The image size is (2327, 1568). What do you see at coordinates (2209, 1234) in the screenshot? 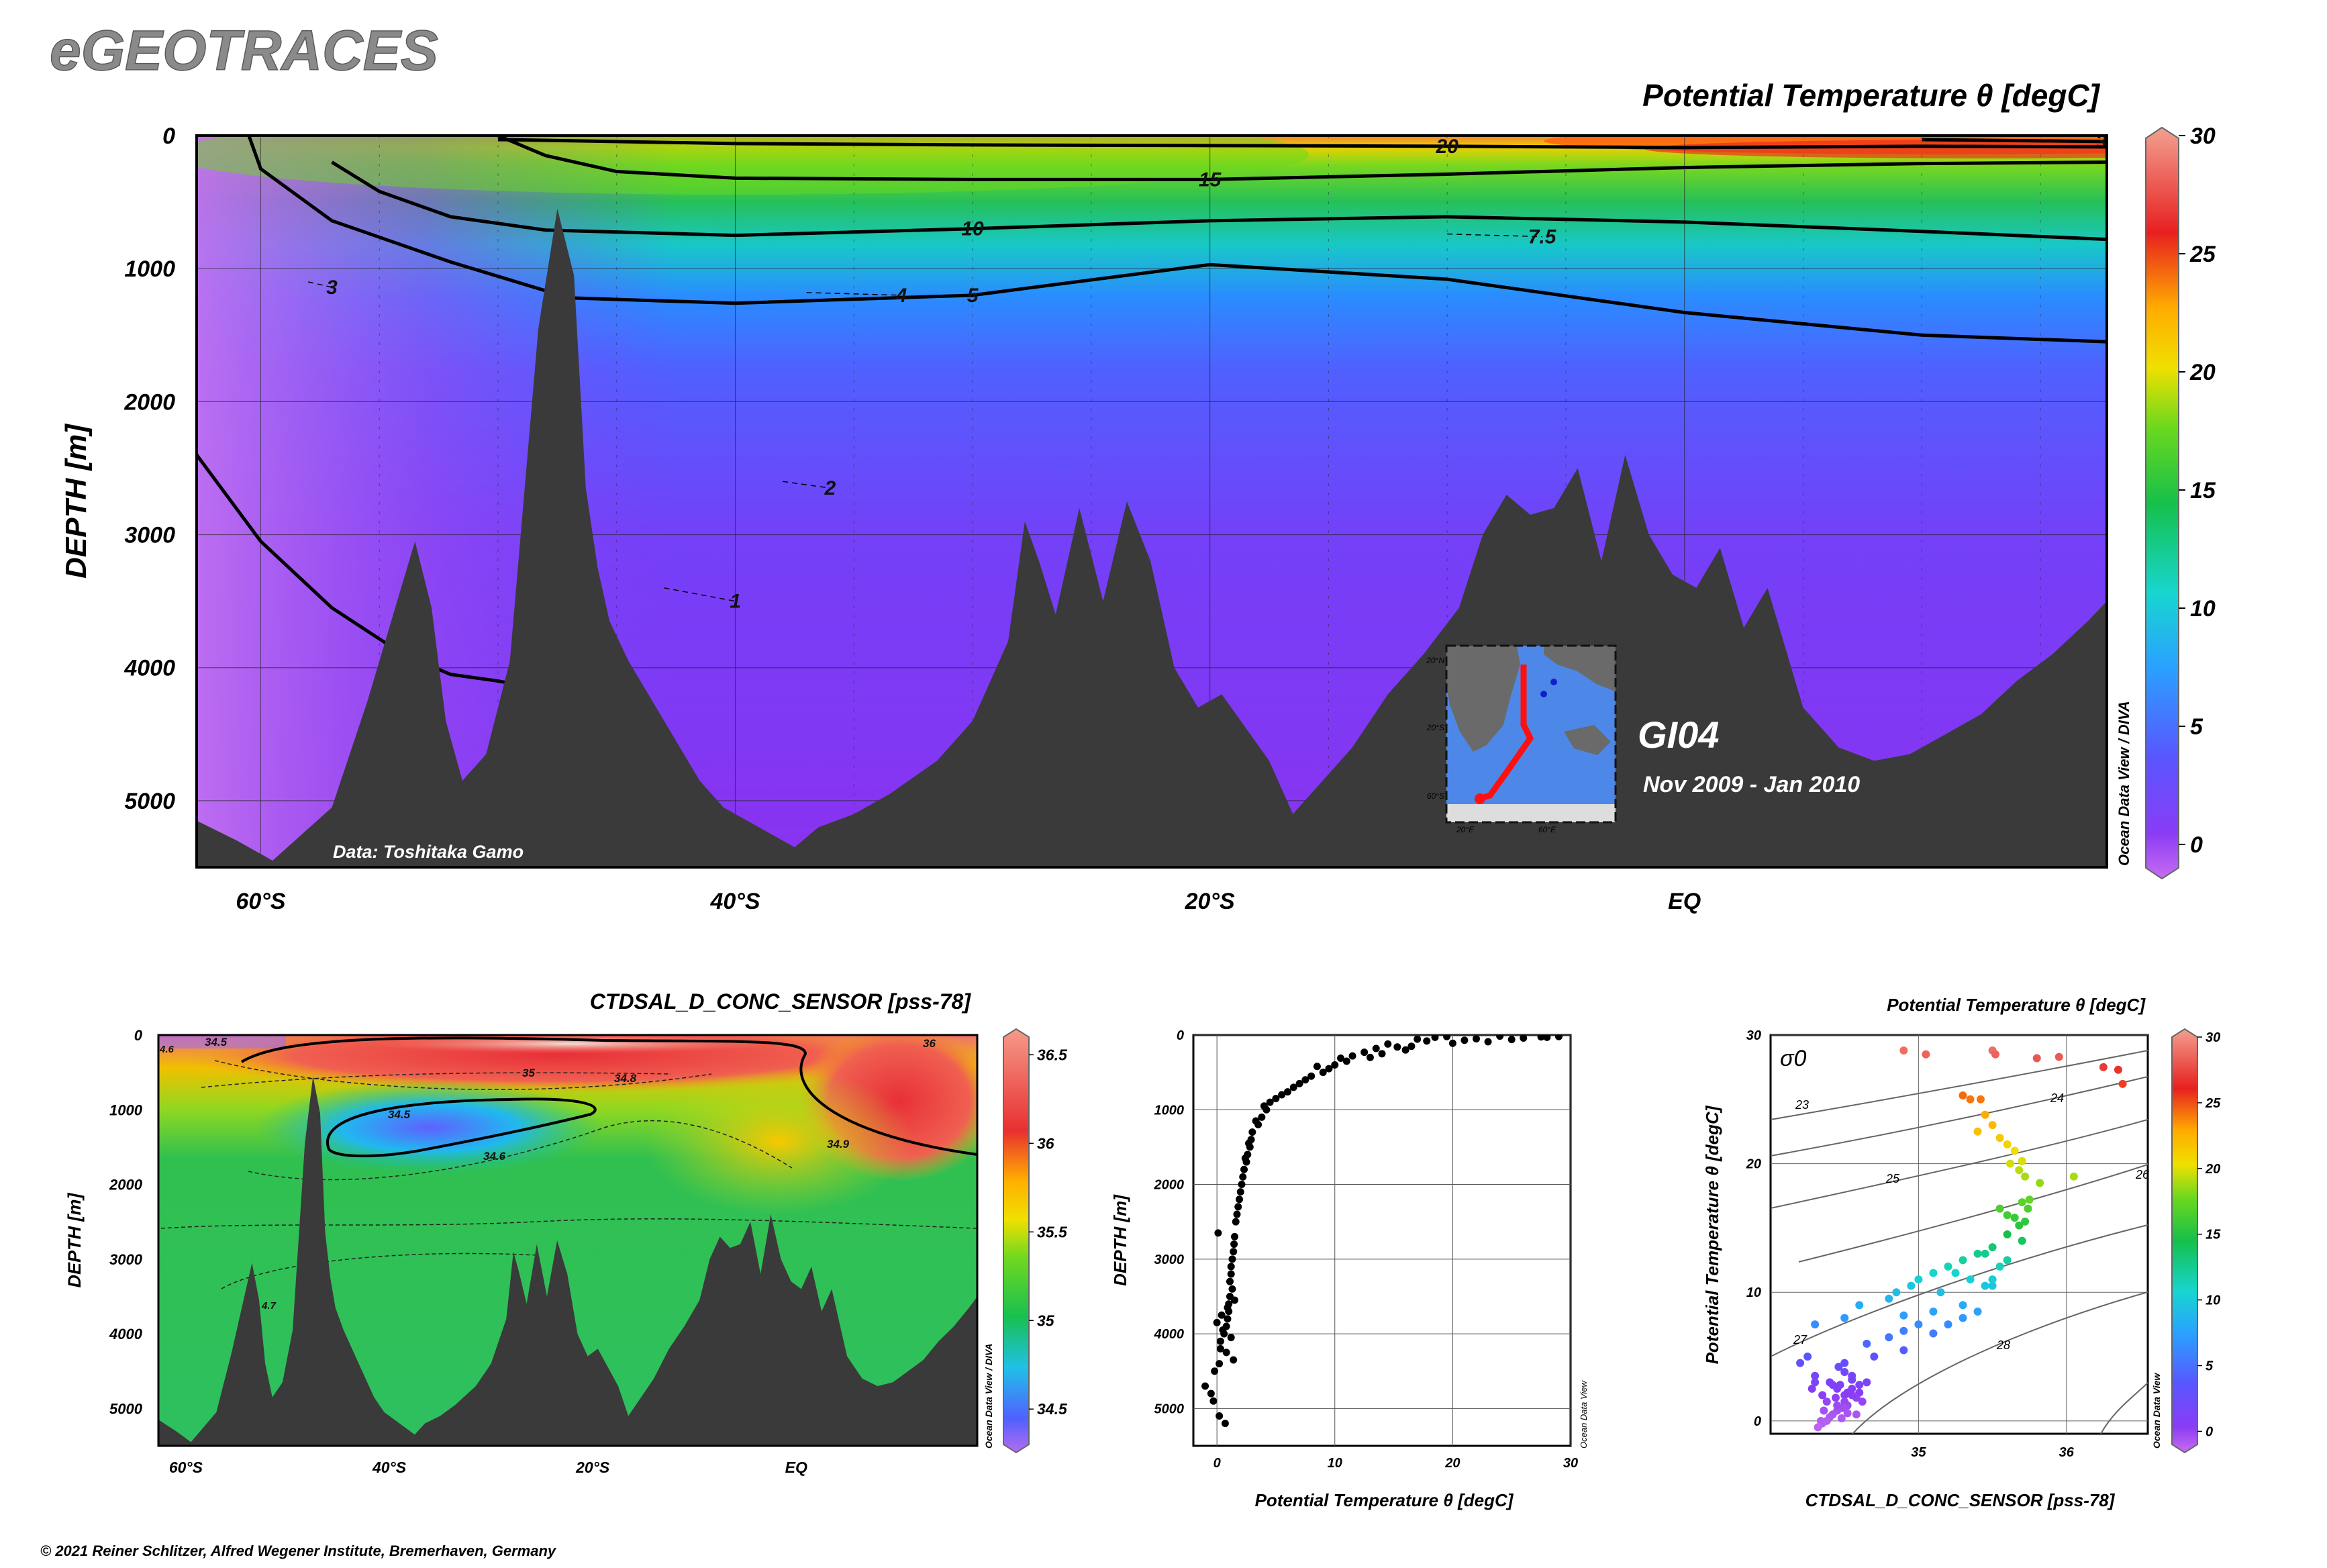
I see `ts-colorbar-ticks: 30 25 20 15 10 5 0` at bounding box center [2209, 1234].